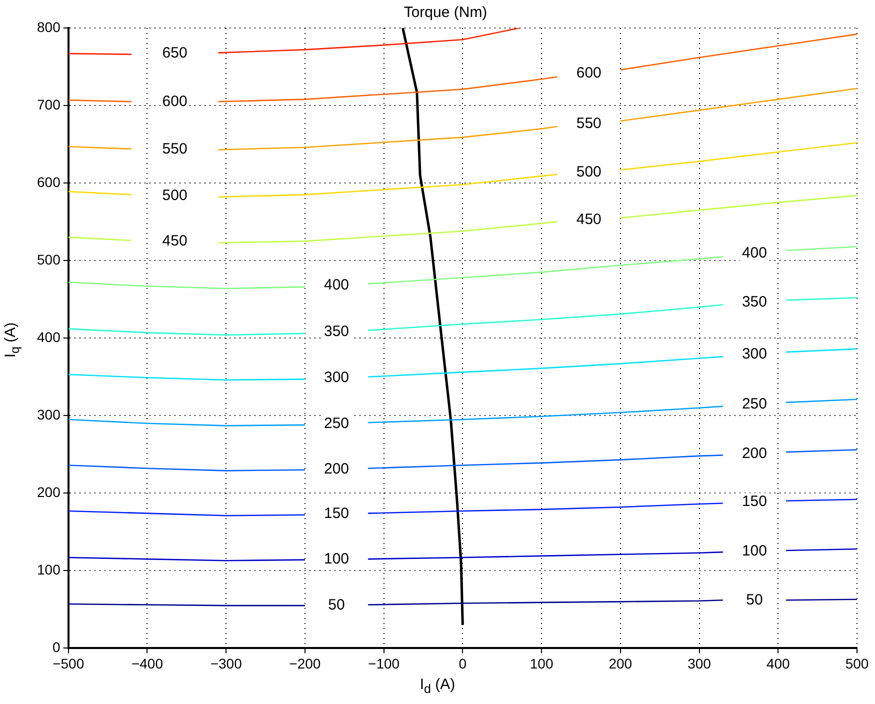 The height and width of the screenshot is (704, 875). What do you see at coordinates (384, 663) in the screenshot?
I see `x-tick-label: −100` at bounding box center [384, 663].